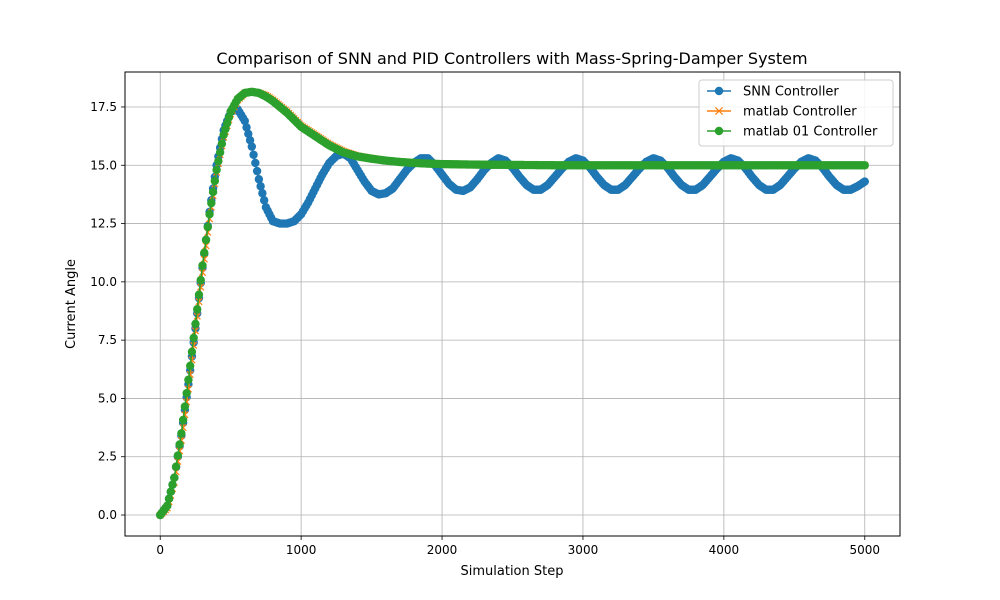 Image resolution: width=1000 pixels, height=600 pixels. I want to click on x-axis-label: Simulation Step, so click(512, 571).